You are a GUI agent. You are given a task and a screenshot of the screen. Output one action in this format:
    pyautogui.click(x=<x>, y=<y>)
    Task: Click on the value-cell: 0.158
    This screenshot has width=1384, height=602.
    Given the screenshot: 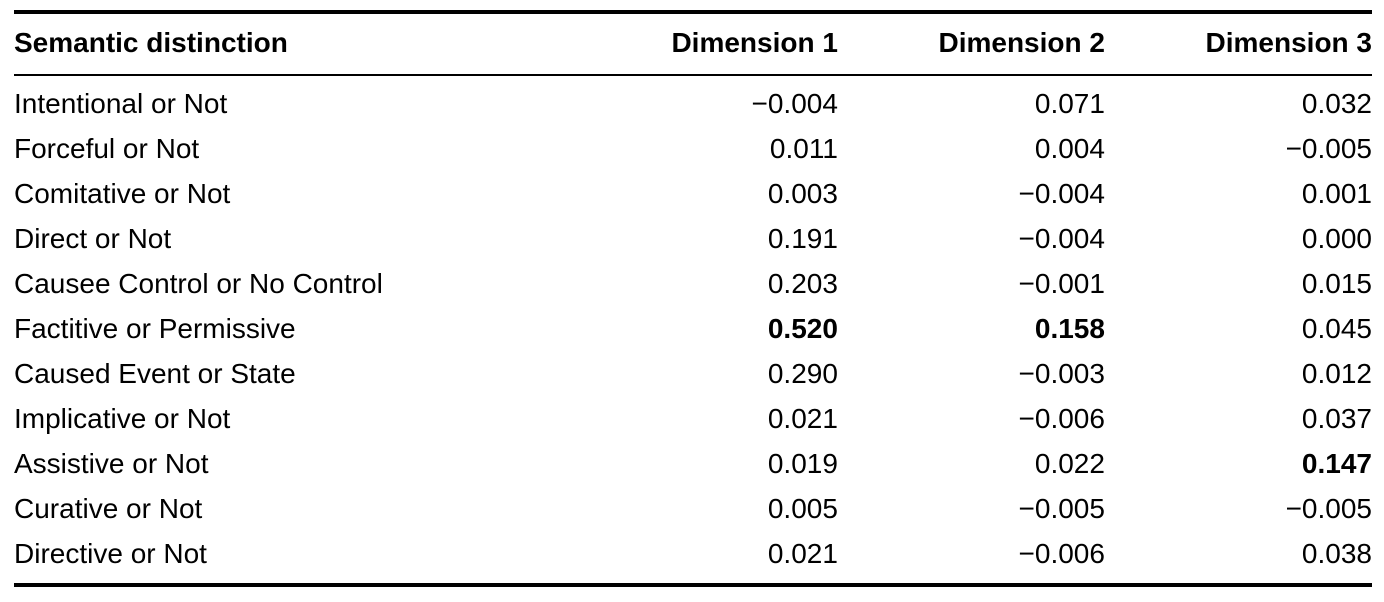 What is the action you would take?
    pyautogui.click(x=1069, y=328)
    